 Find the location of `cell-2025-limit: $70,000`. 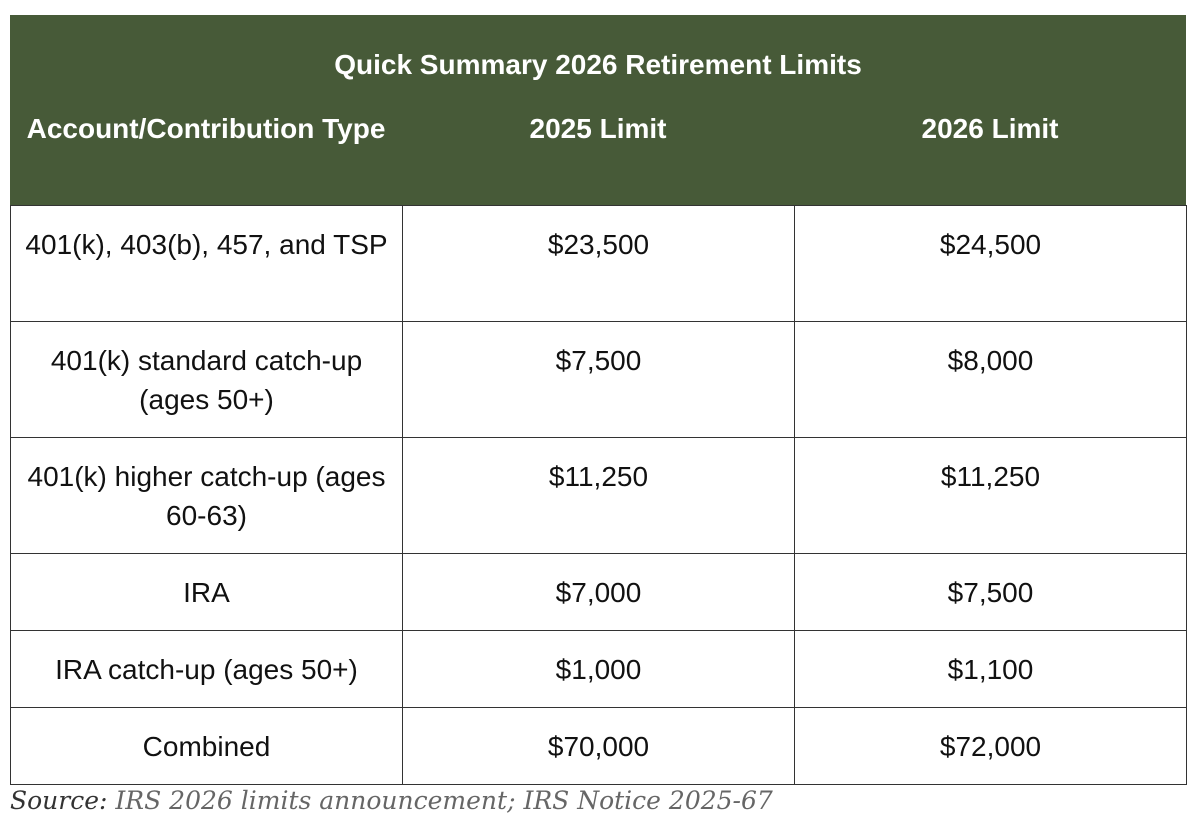

cell-2025-limit: $70,000 is located at coordinates (598, 746).